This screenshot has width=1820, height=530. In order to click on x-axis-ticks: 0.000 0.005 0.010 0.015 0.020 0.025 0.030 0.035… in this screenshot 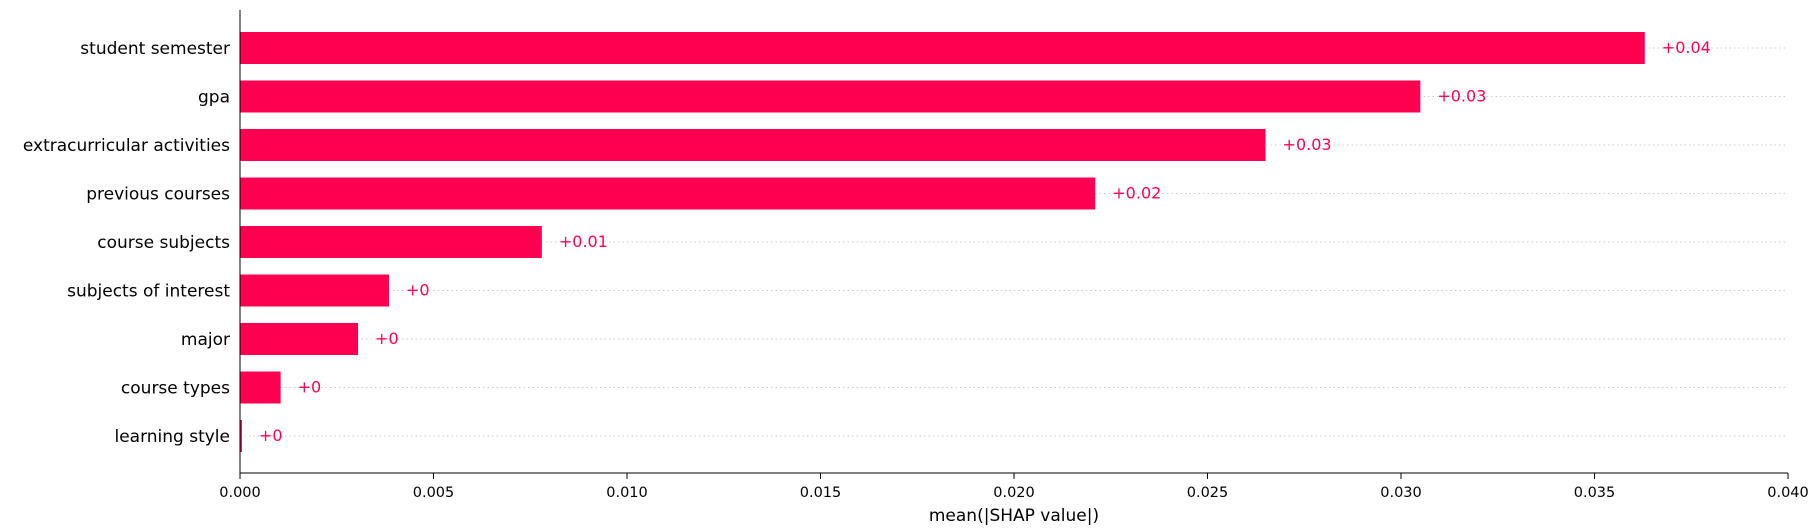, I will do `click(1014, 487)`.